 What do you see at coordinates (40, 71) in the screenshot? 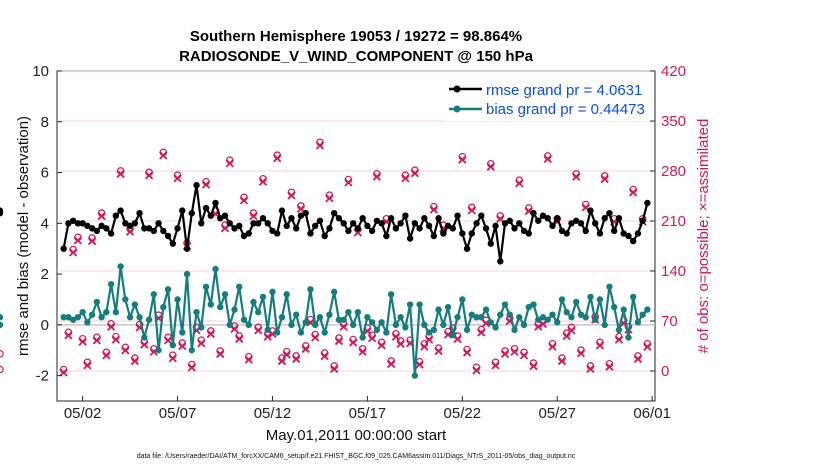
I see `y-tick-label: 10` at bounding box center [40, 71].